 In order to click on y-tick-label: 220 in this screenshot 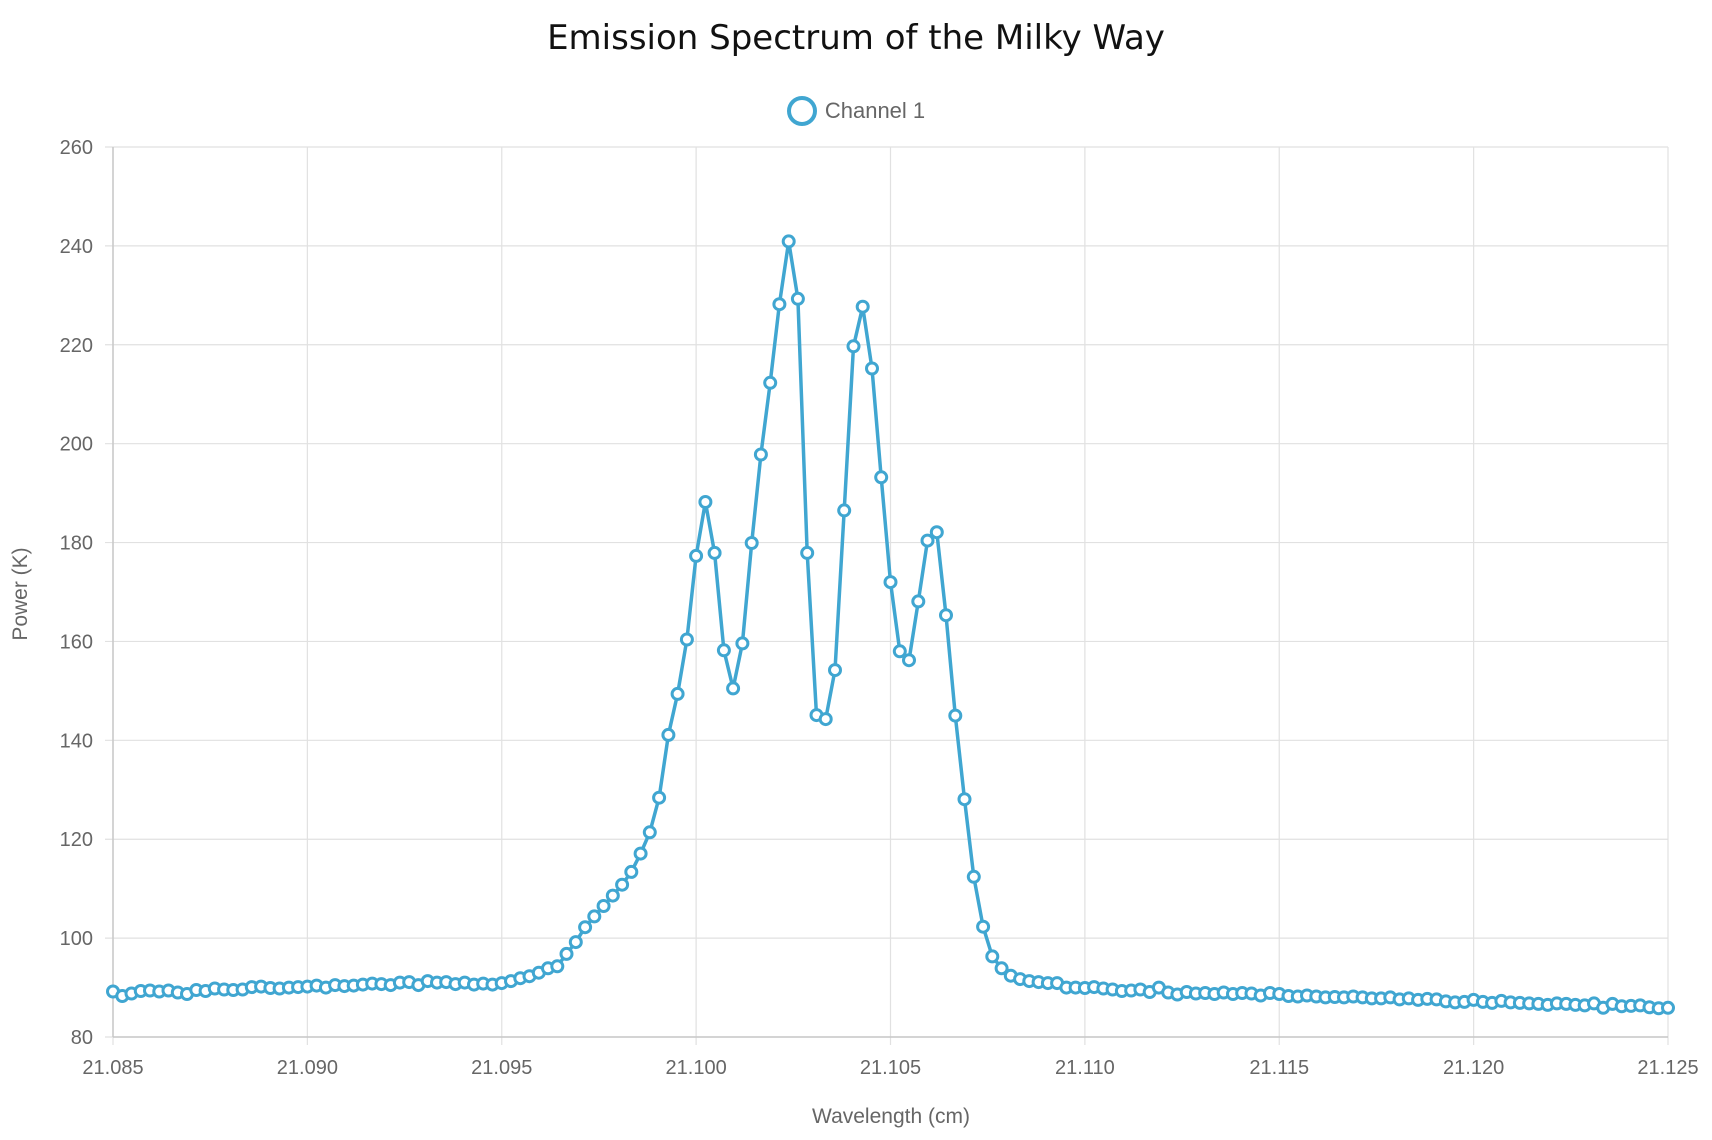, I will do `click(76, 346)`.